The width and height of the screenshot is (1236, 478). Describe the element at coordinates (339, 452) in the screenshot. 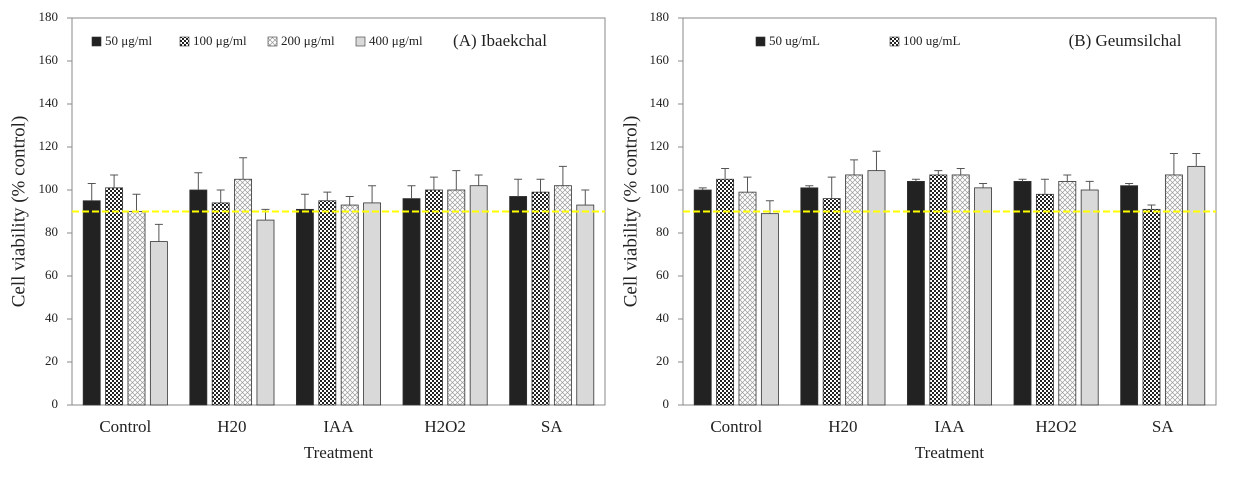

I see `x-axis-label: Treatment` at that location.